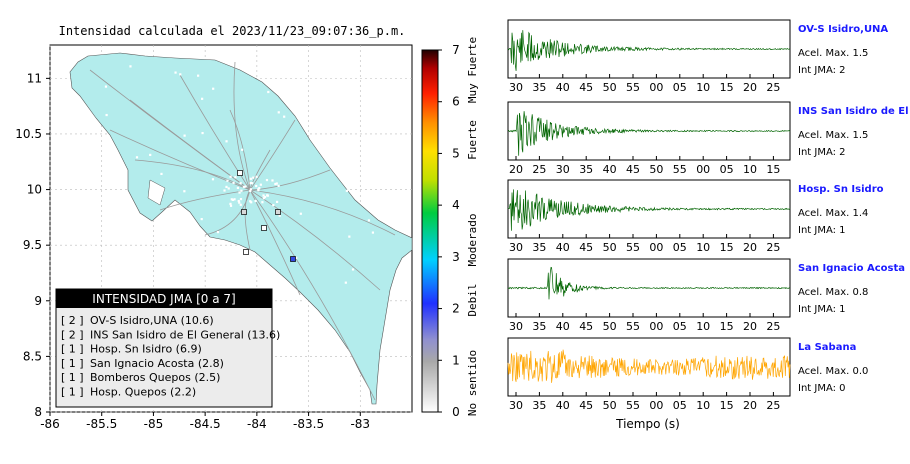 This screenshot has height=464, width=910. I want to click on map-tick-label-x: -86, so click(50, 424).